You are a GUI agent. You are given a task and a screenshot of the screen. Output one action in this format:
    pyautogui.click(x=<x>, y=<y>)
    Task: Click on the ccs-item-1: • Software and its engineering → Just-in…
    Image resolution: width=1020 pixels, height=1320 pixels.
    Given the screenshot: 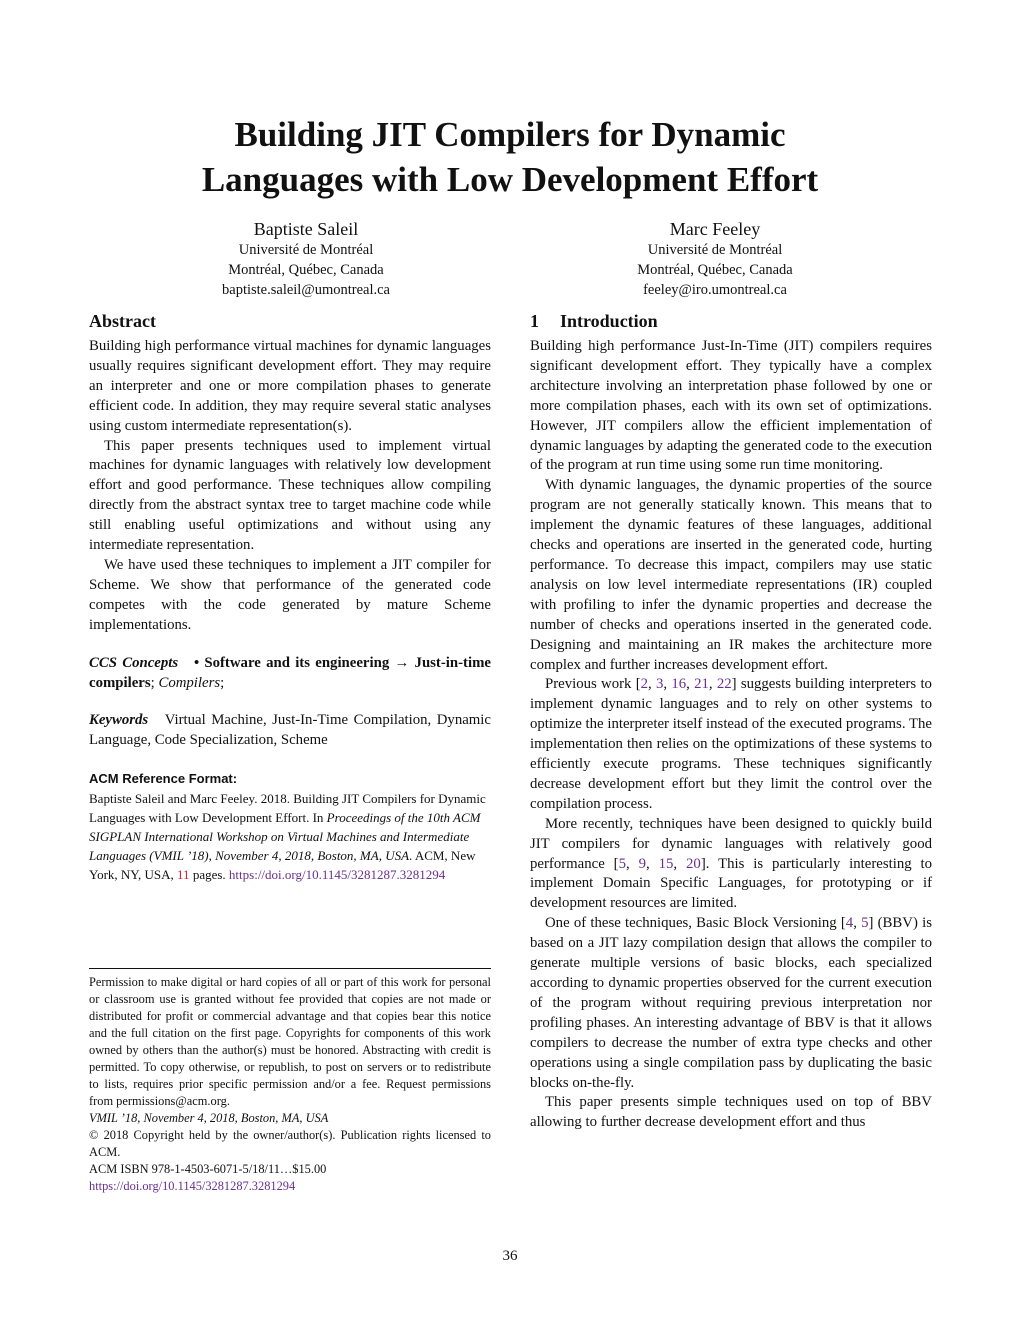 What is the action you would take?
    pyautogui.click(x=290, y=672)
    